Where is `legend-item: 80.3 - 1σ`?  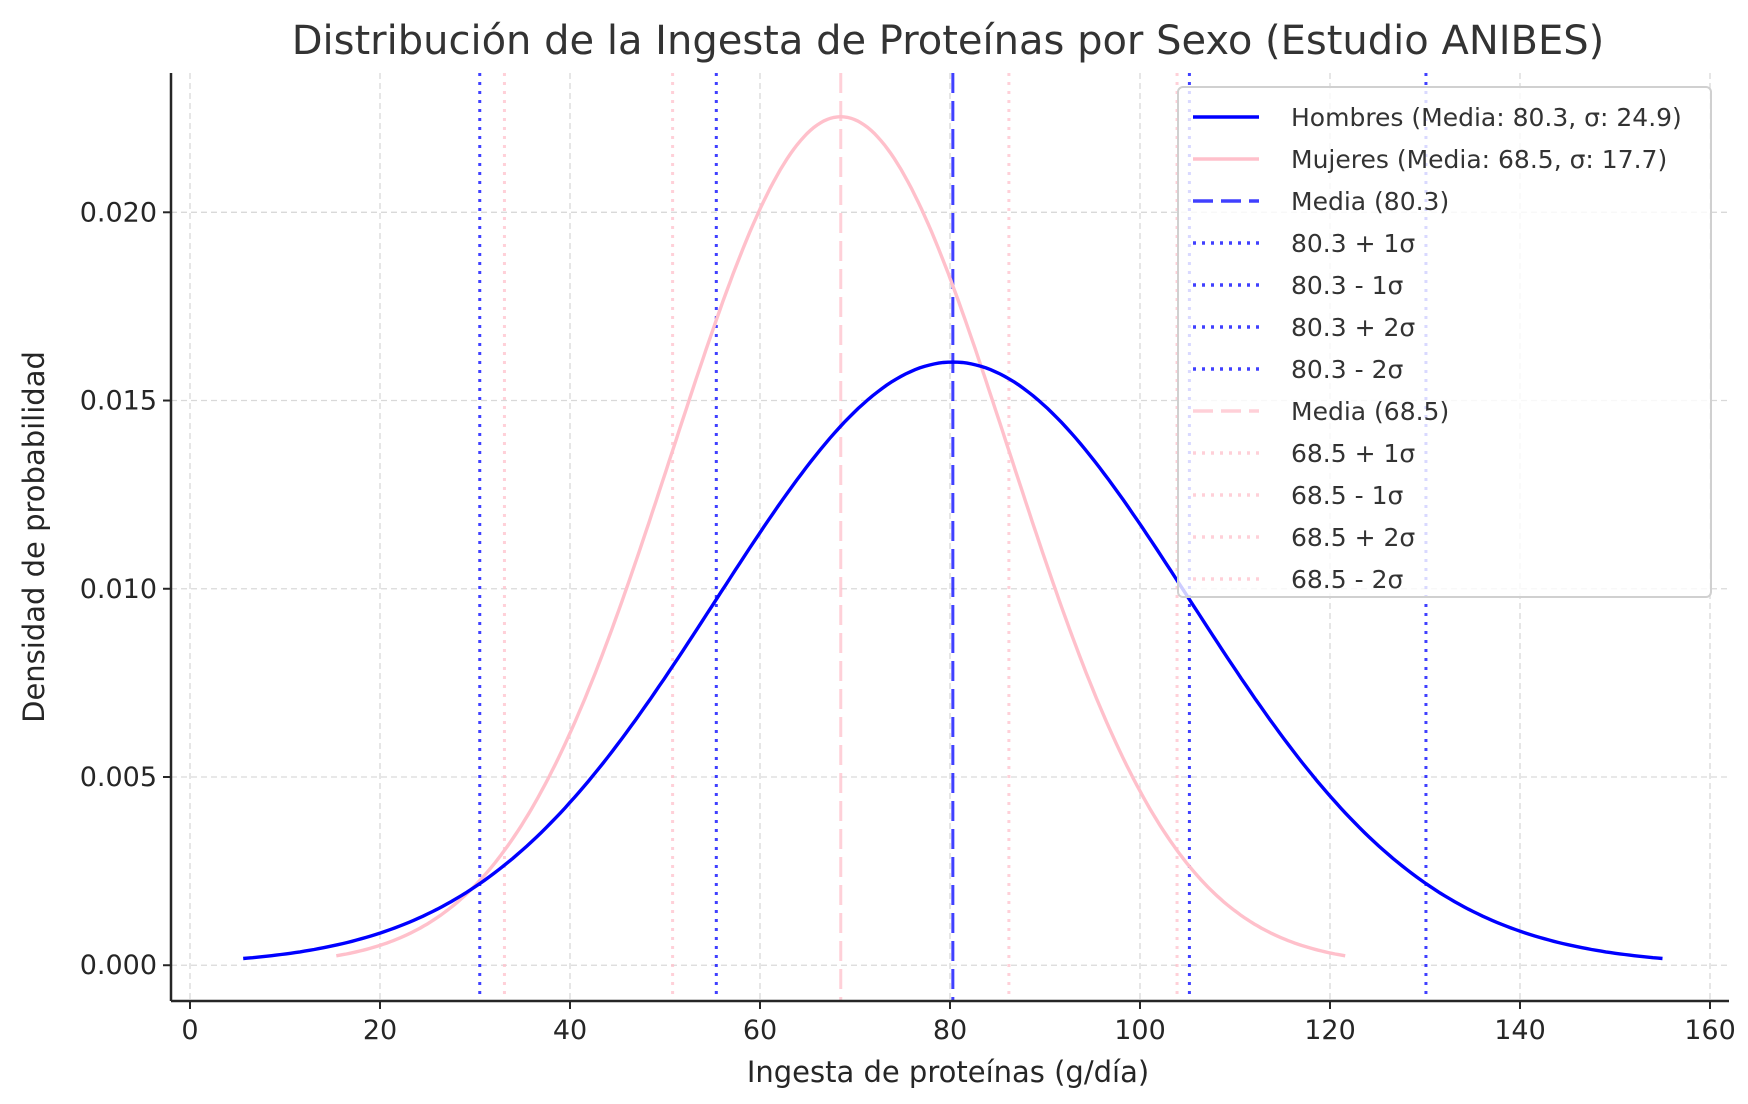
legend-item: 80.3 - 1σ is located at coordinates (1444, 285).